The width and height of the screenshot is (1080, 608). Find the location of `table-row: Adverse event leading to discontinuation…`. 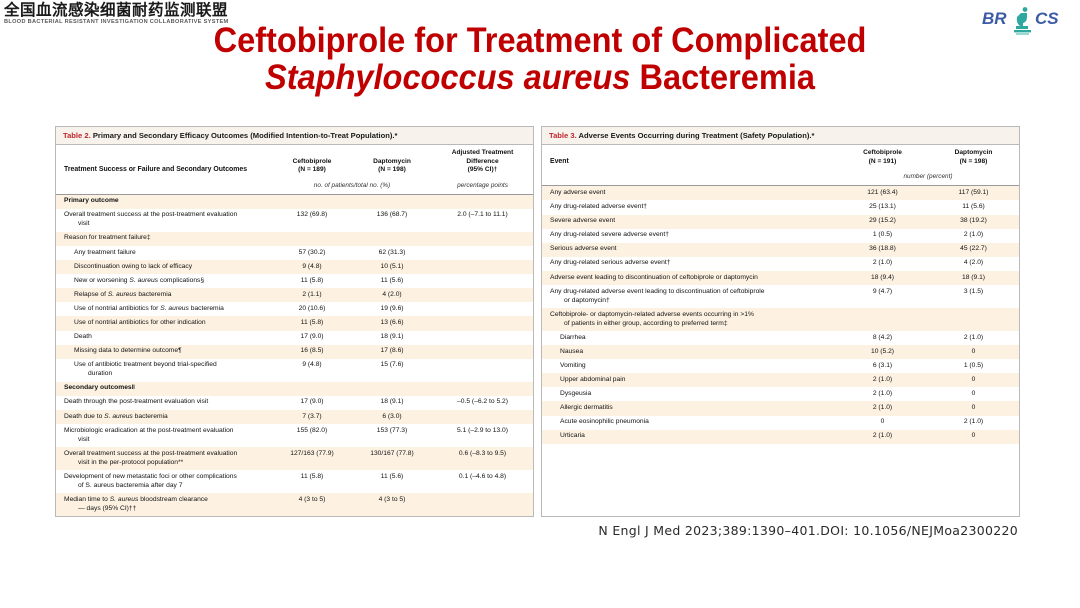

table-row: Adverse event leading to discontinuation… is located at coordinates (780, 278).